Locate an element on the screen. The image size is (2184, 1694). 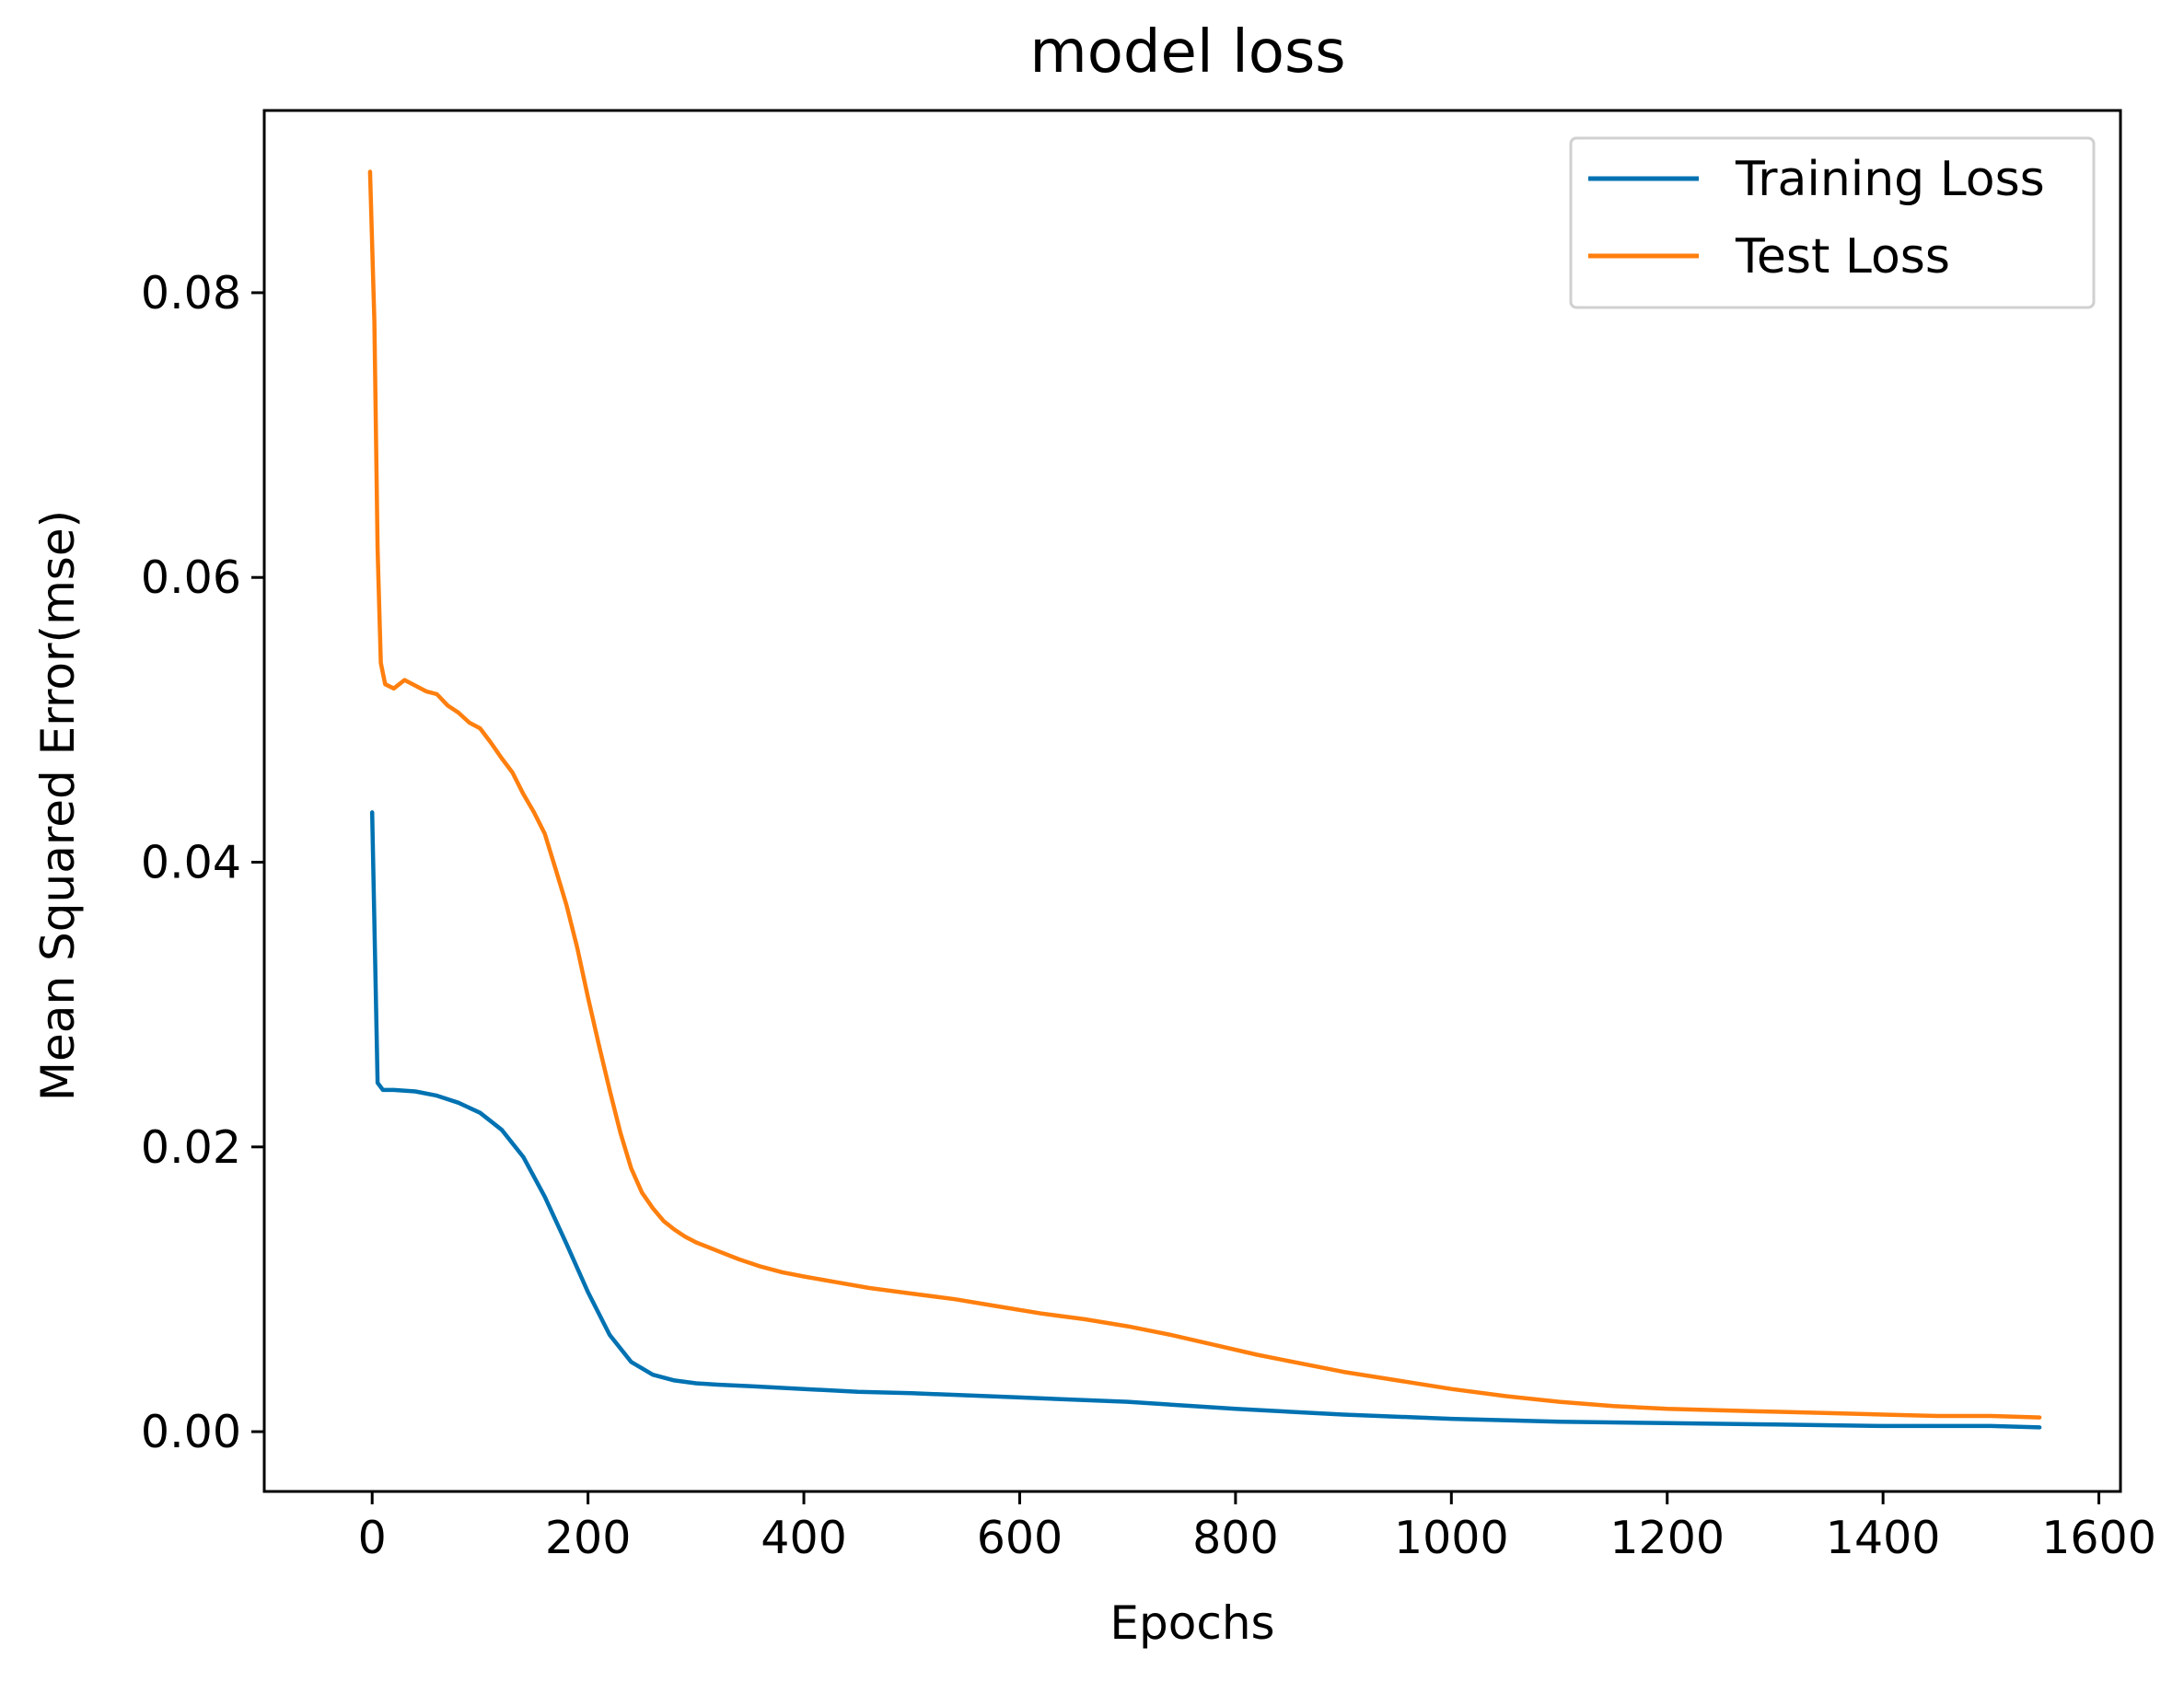
x-tick-label: 1400 is located at coordinates (1883, 1538).